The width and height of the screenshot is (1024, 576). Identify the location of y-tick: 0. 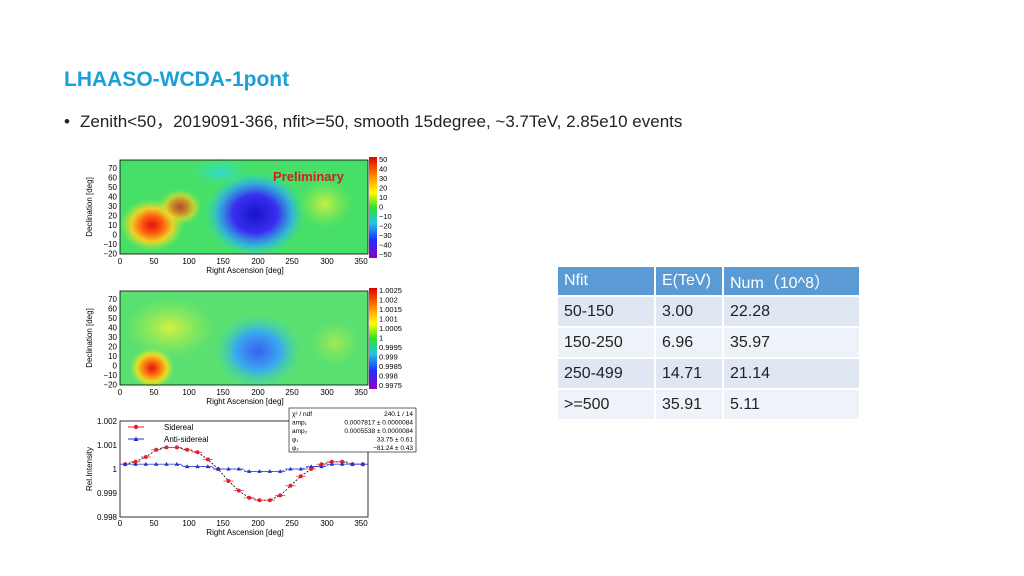
(115, 366).